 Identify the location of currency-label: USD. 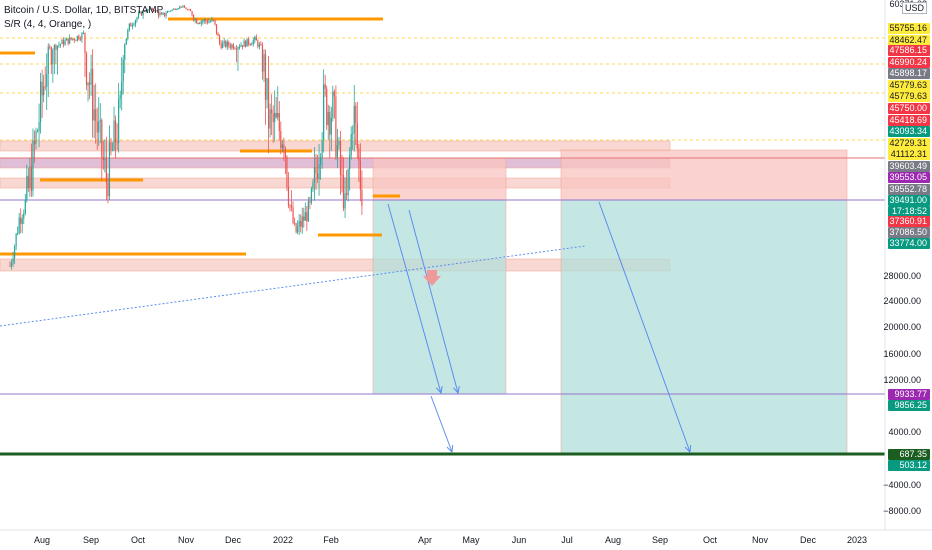
(915, 8).